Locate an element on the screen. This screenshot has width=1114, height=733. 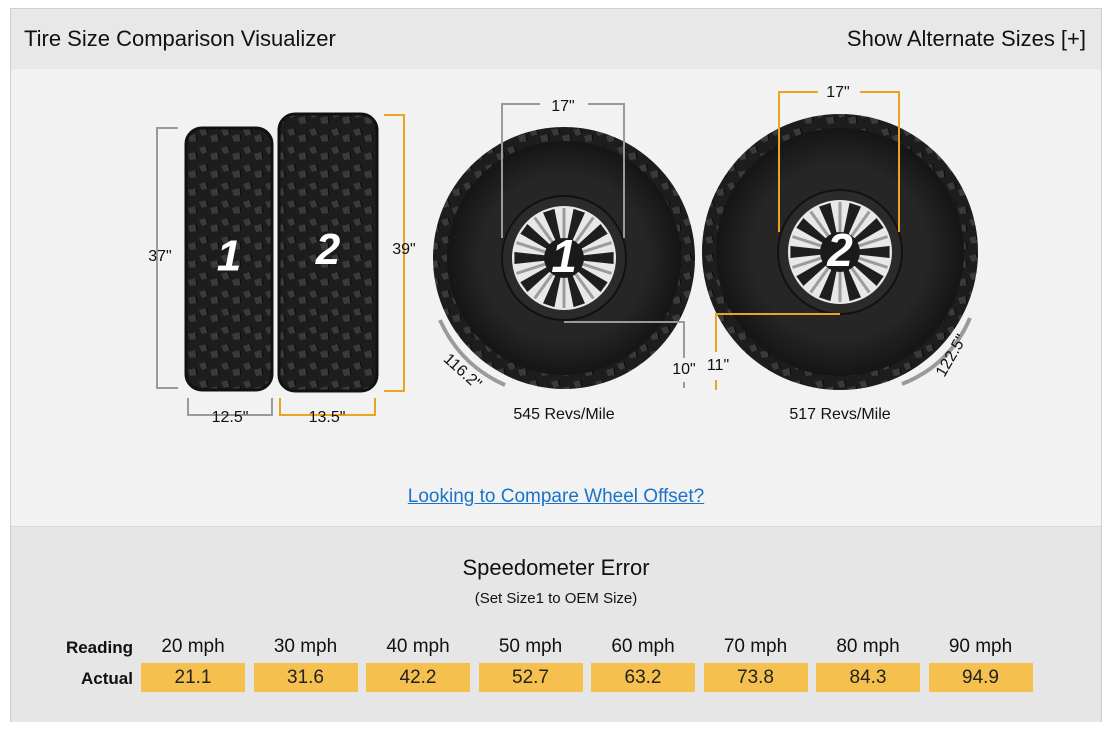
reading-label: Reading is located at coordinates (99, 647).